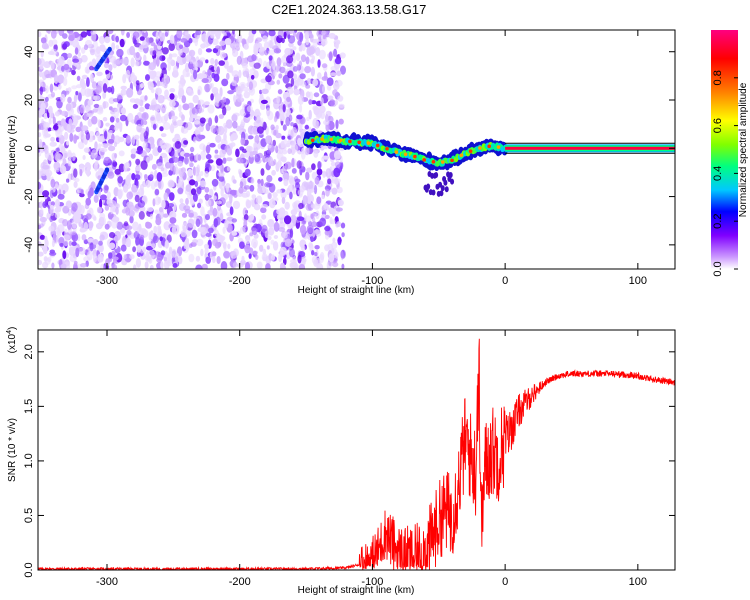 This screenshot has height=600, width=750. What do you see at coordinates (349, 9) in the screenshot?
I see `figure-title: C2E1.2024.363.13.58.G17` at bounding box center [349, 9].